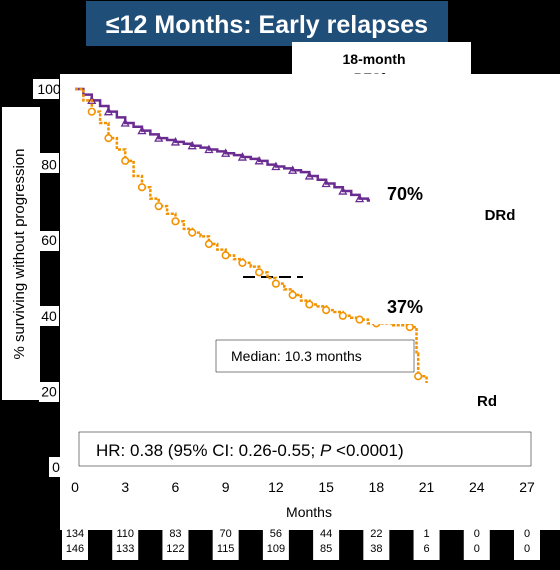 This screenshot has height=570, width=560. What do you see at coordinates (309, 512) in the screenshot?
I see `x-axis-label: Months` at bounding box center [309, 512].